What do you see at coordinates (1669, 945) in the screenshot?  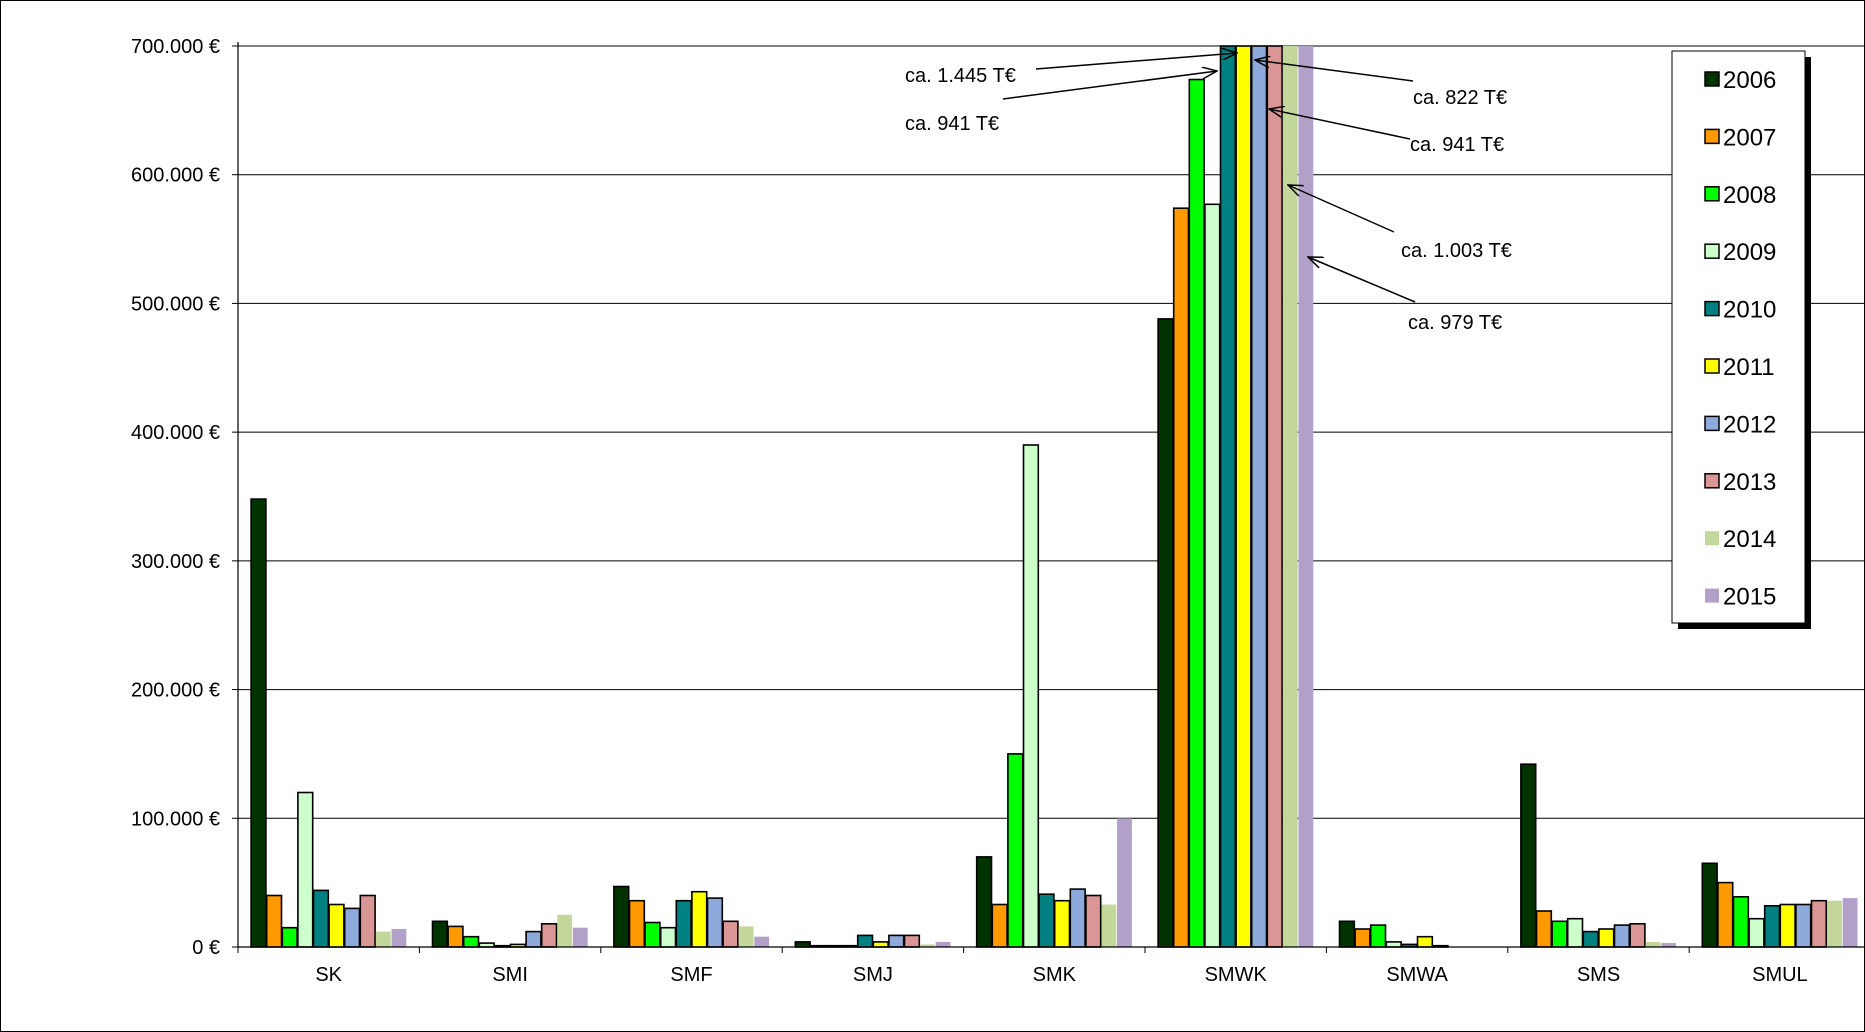 I see `bar-sms-2015` at bounding box center [1669, 945].